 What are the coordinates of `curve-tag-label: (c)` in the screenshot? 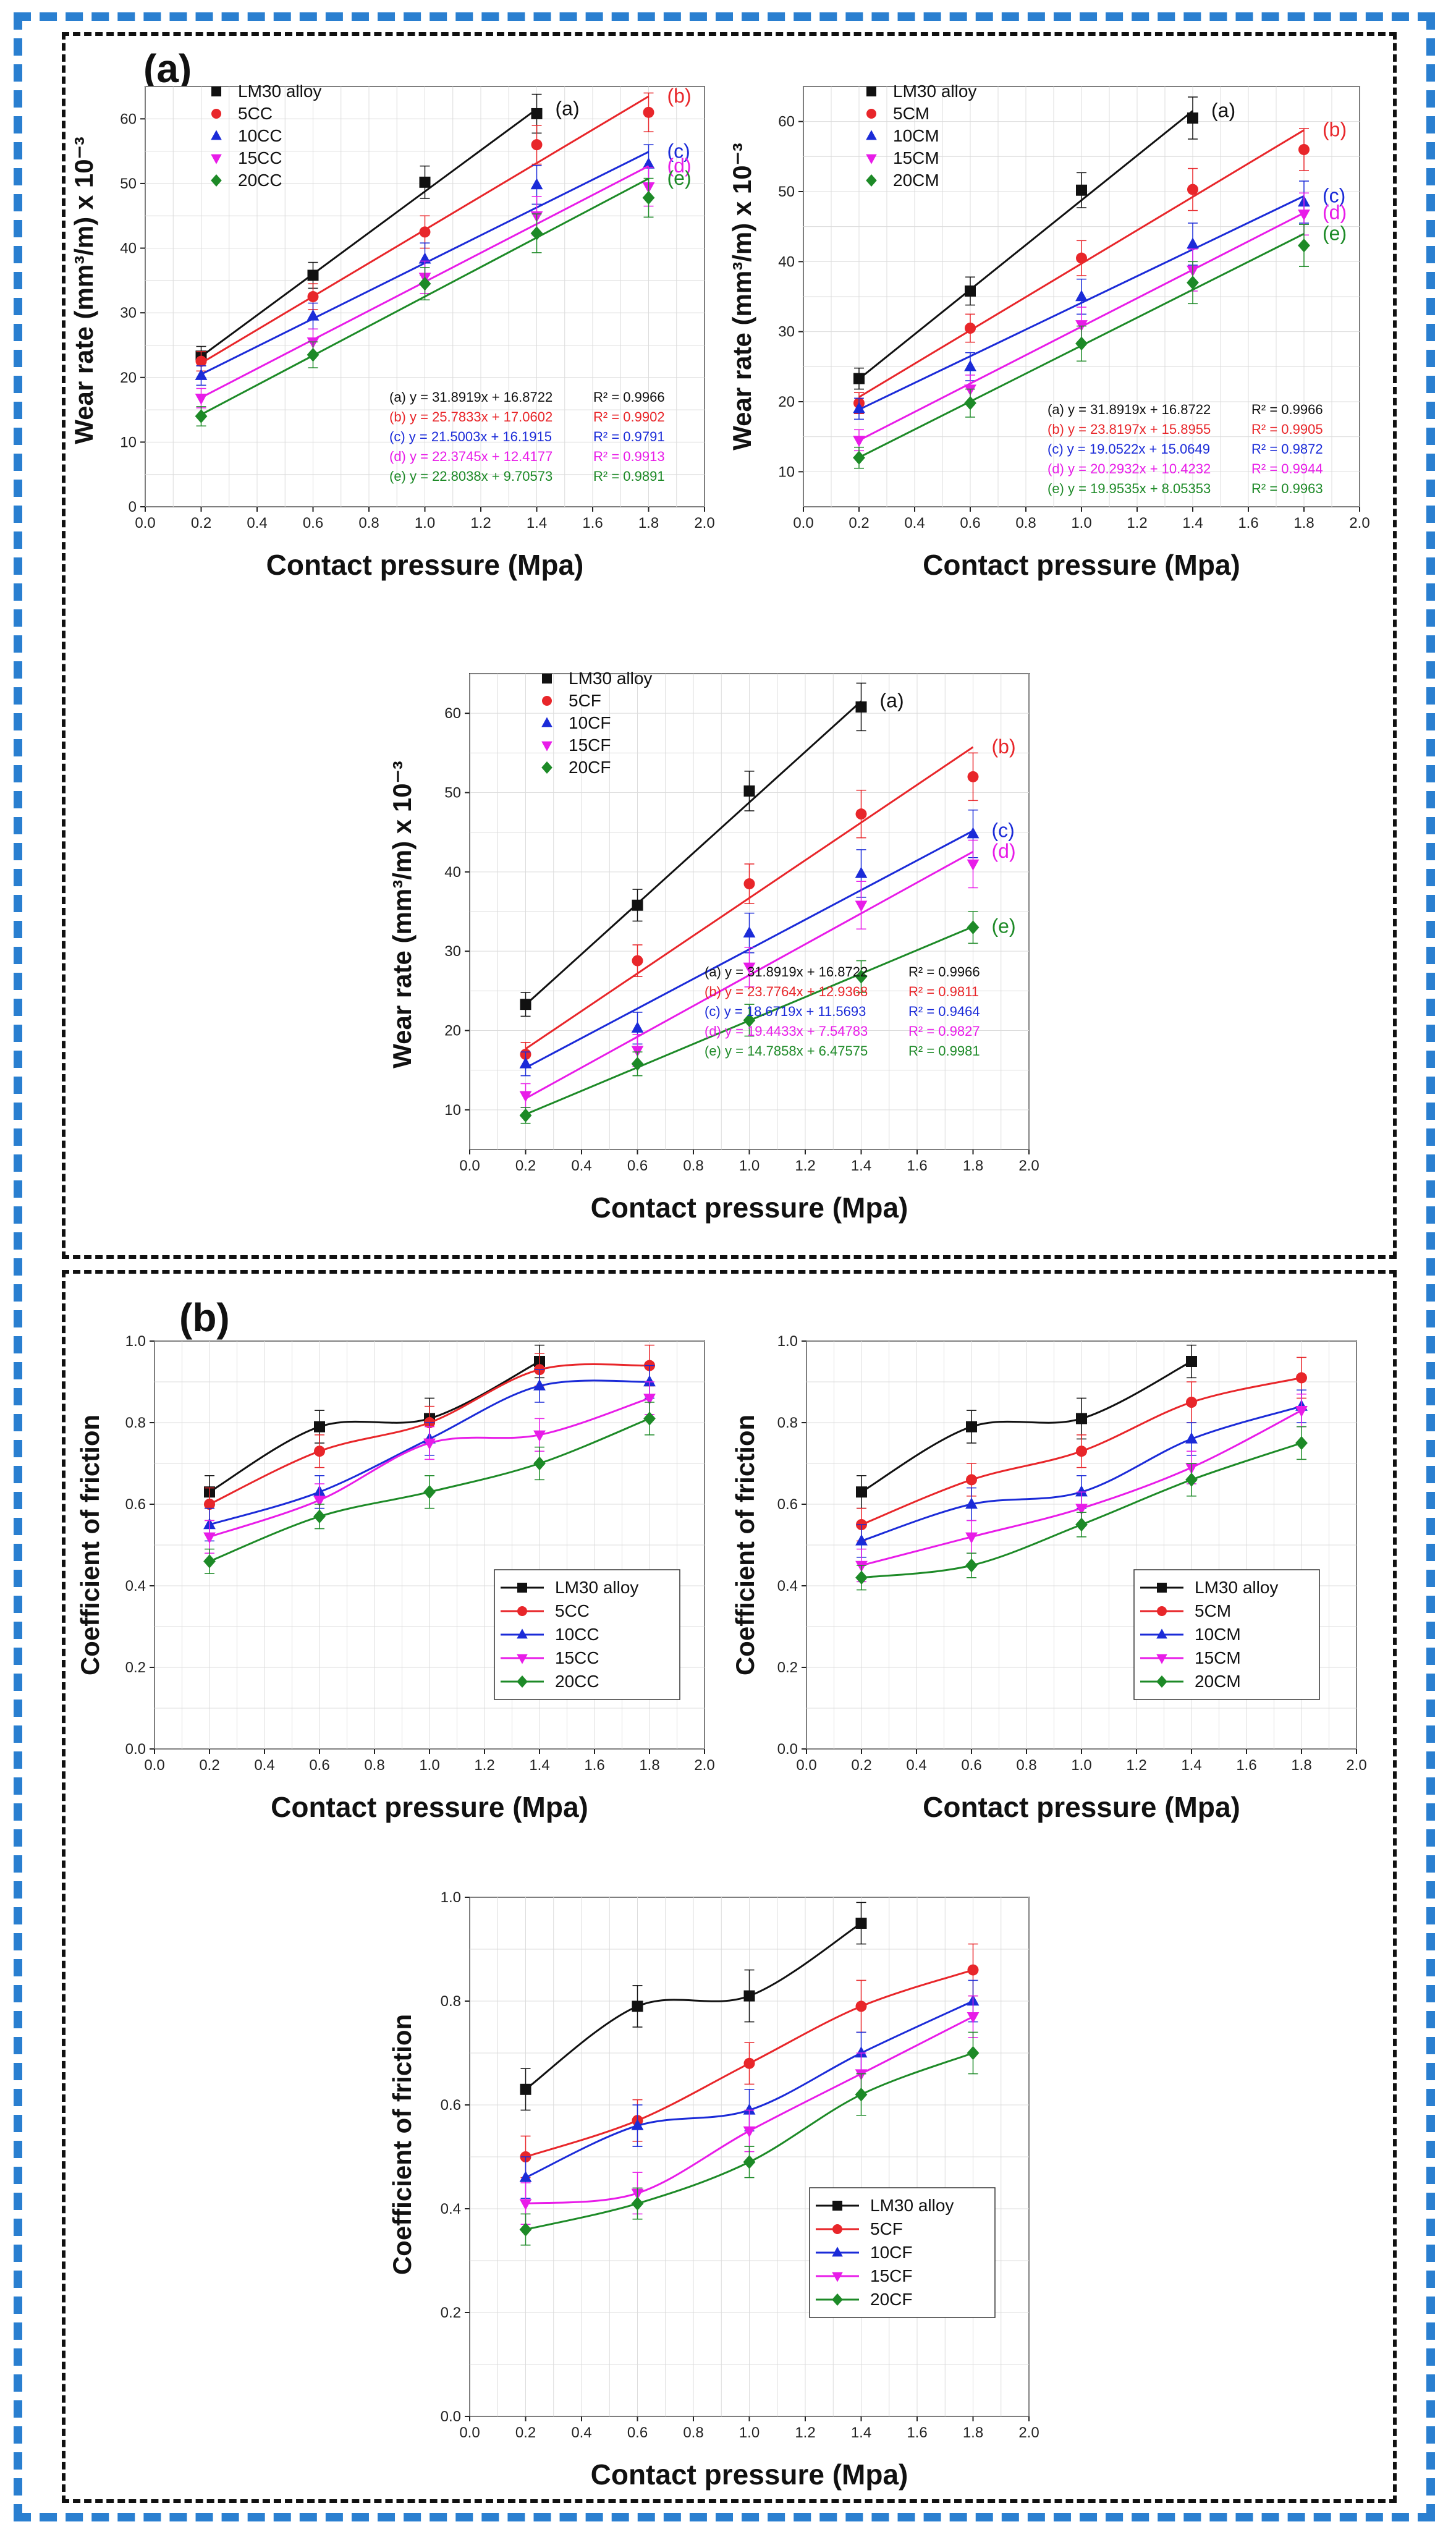 It's located at (1003, 830).